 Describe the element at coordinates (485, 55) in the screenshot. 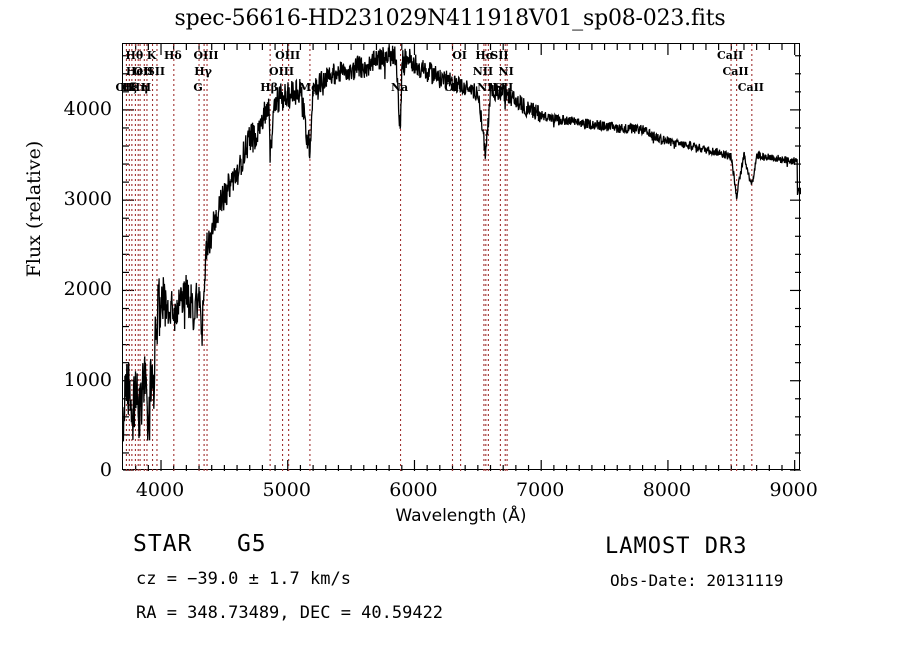

I see `line-label-H: Hα` at that location.